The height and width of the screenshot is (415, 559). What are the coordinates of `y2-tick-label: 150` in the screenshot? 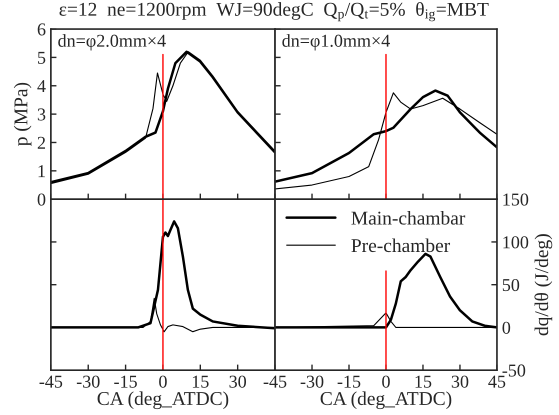 It's located at (515, 199).